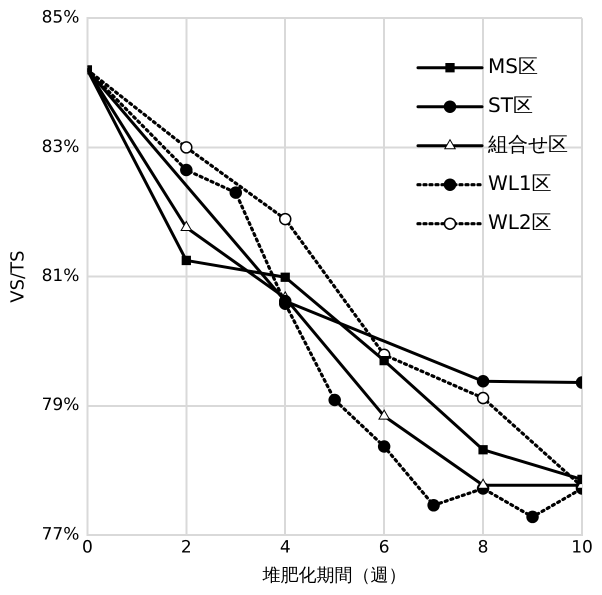 This screenshot has height=595, width=602. Describe the element at coordinates (334, 575) in the screenshot. I see `x-axis-title: 堆肥化期間（週）` at that location.